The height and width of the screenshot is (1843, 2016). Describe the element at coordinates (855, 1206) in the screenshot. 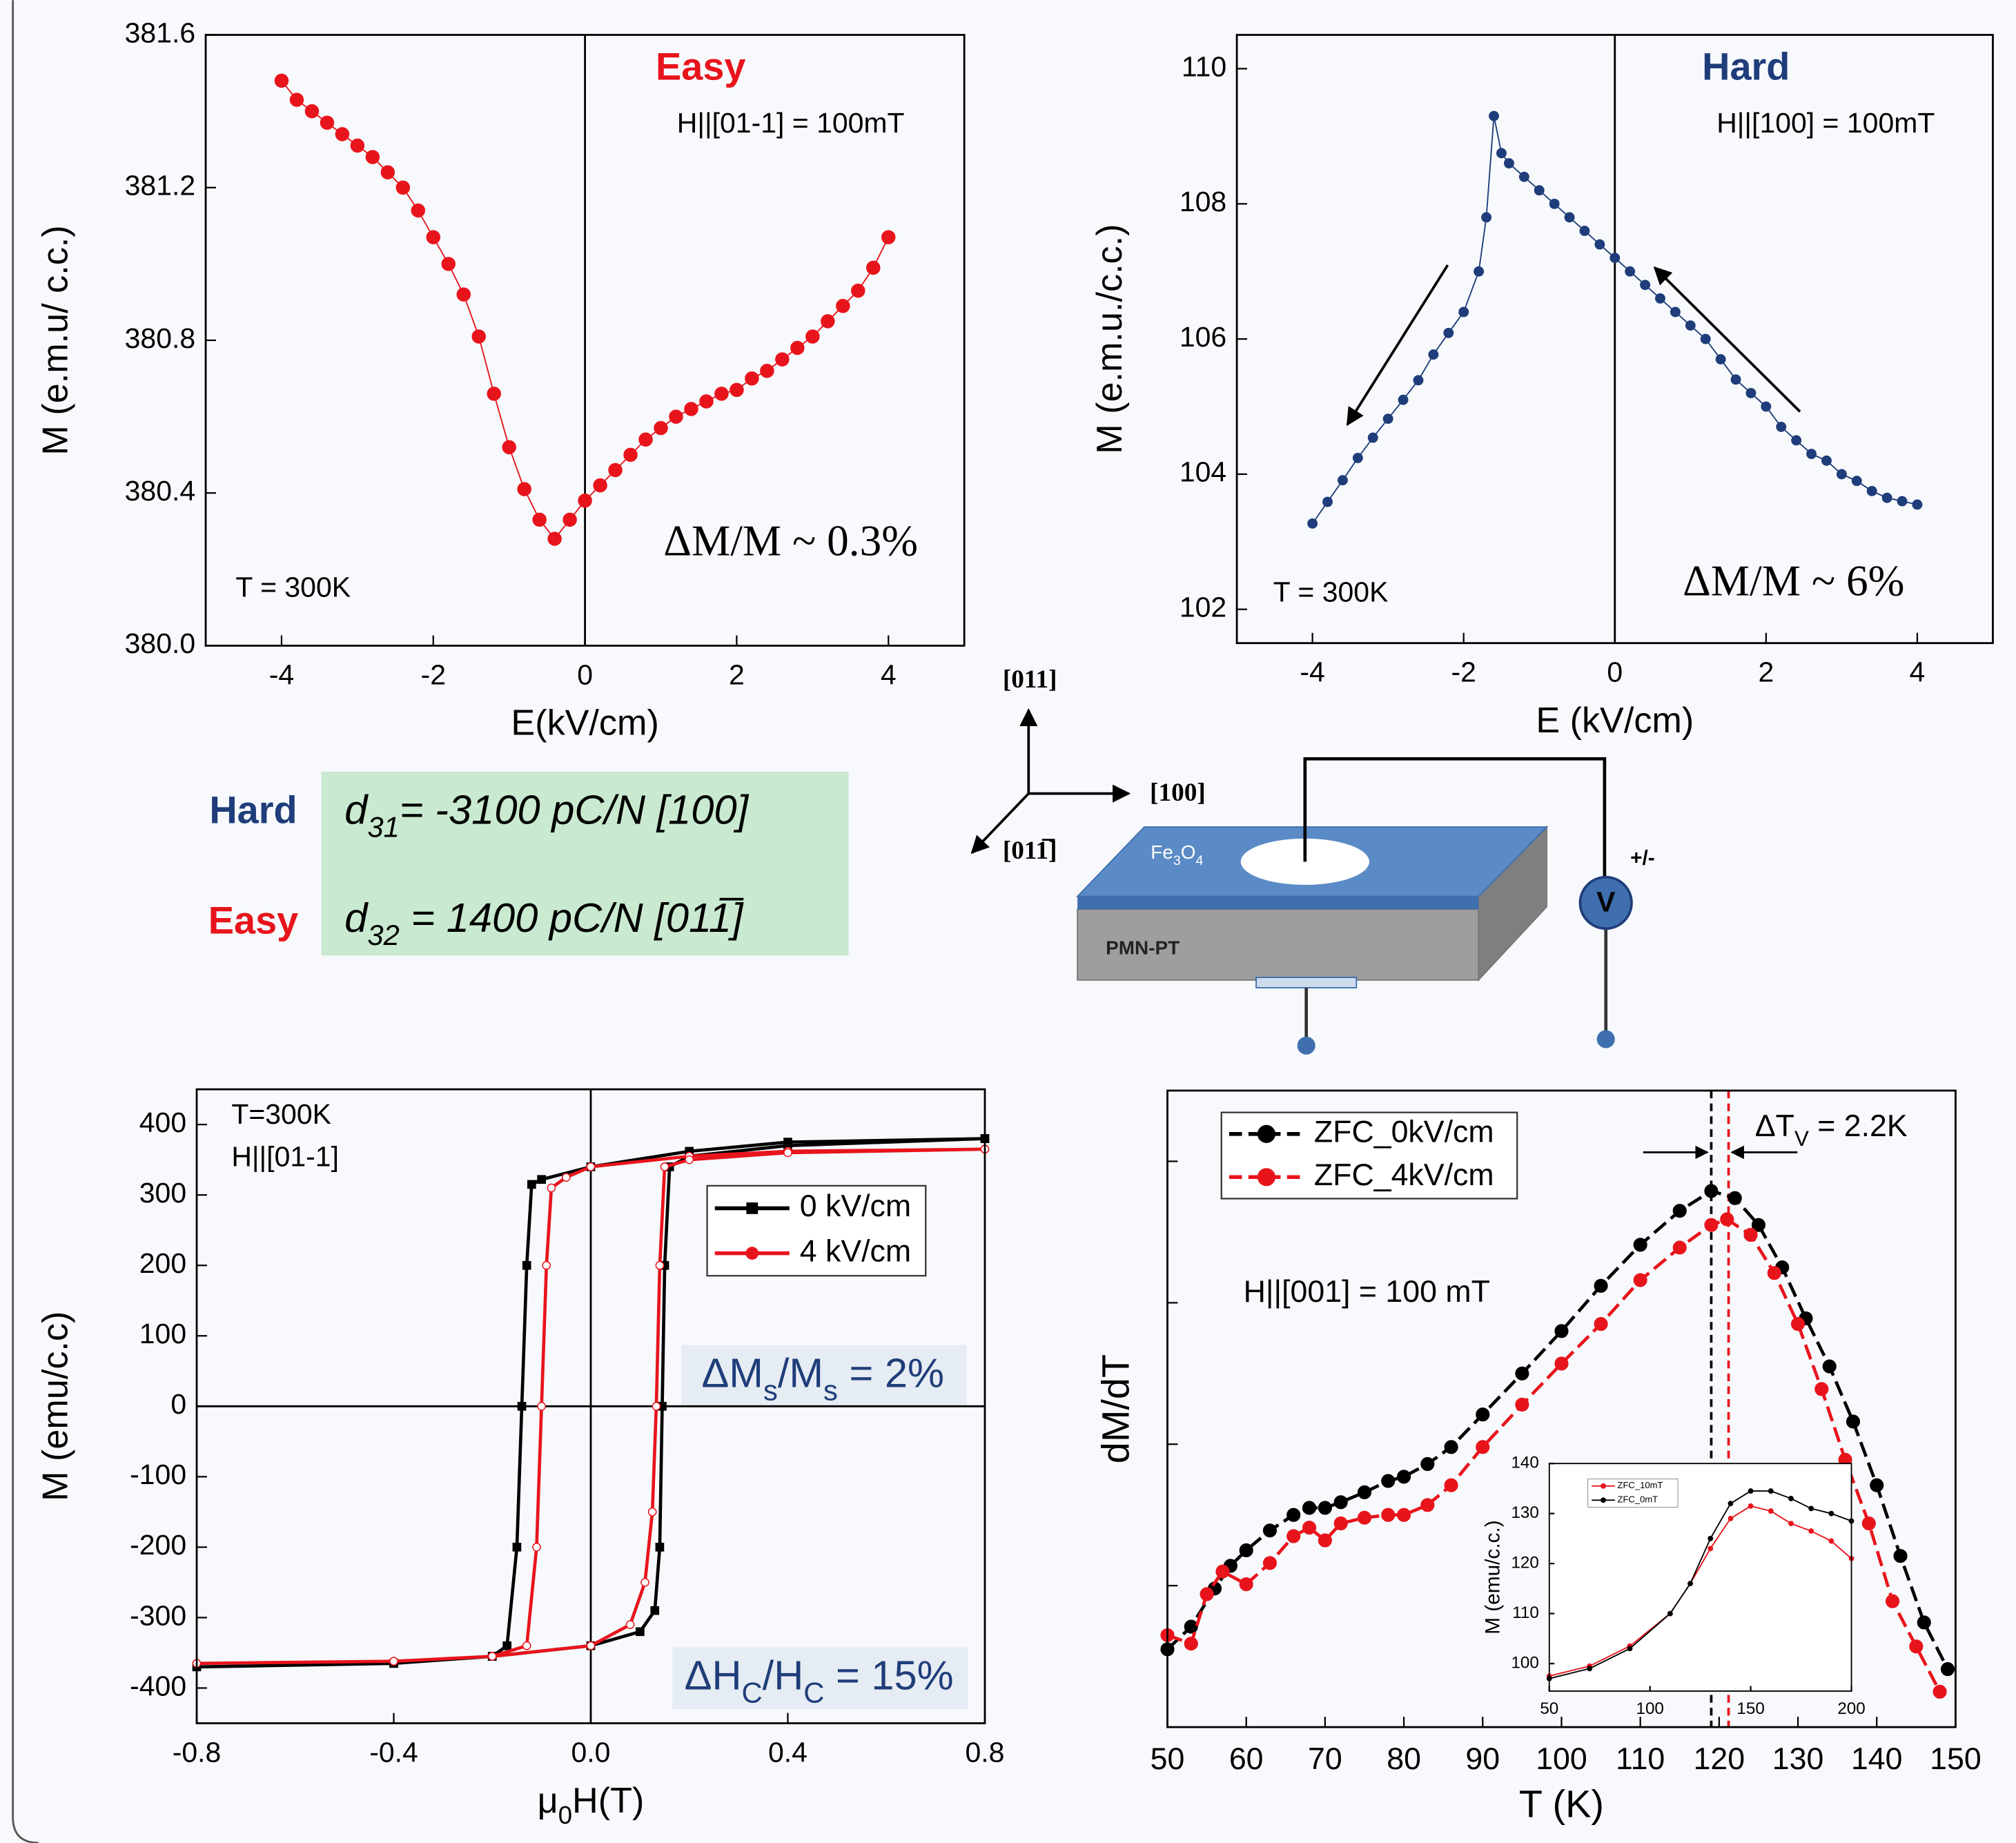

I see `legend-label: 0 kV/cm` at that location.